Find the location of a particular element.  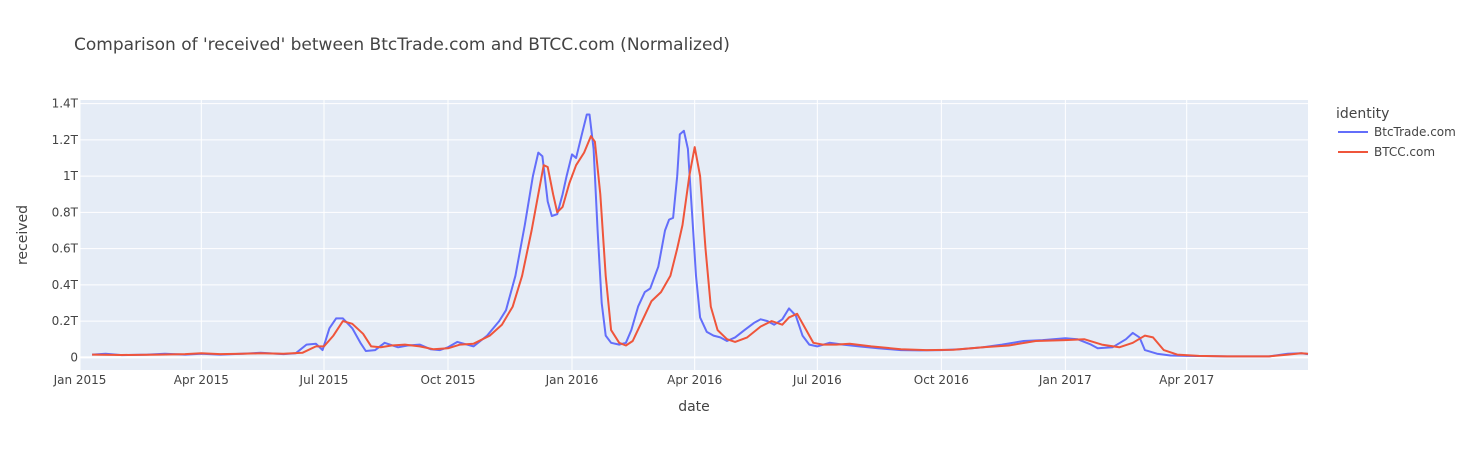

y-axis-ticks: 0 0.2T 0.4T 0.6T 0.8T 1T 1.2T 1.4T is located at coordinates (65, 231).